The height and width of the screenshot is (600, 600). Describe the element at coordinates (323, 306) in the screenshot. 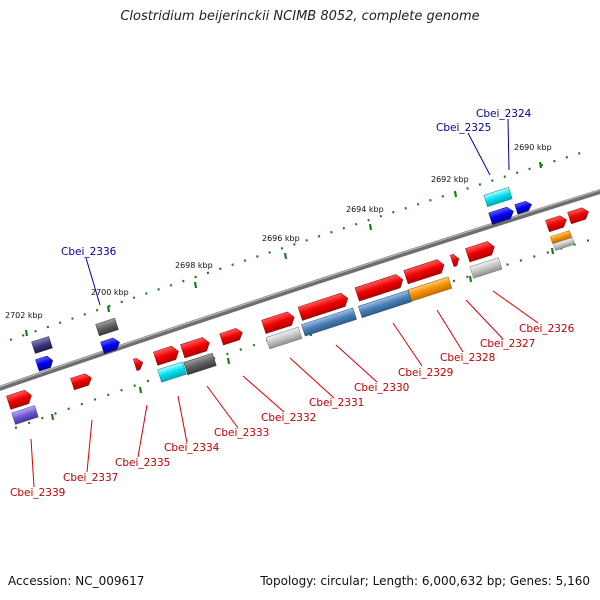

I see `gene-cbei-2330-red` at that location.